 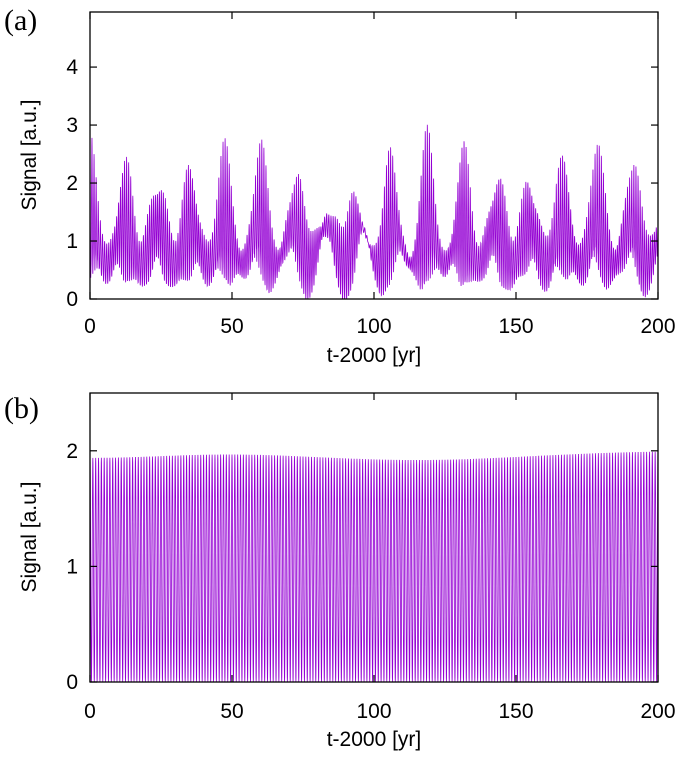 I want to click on y-tick-label: 4, so click(x=72, y=67).